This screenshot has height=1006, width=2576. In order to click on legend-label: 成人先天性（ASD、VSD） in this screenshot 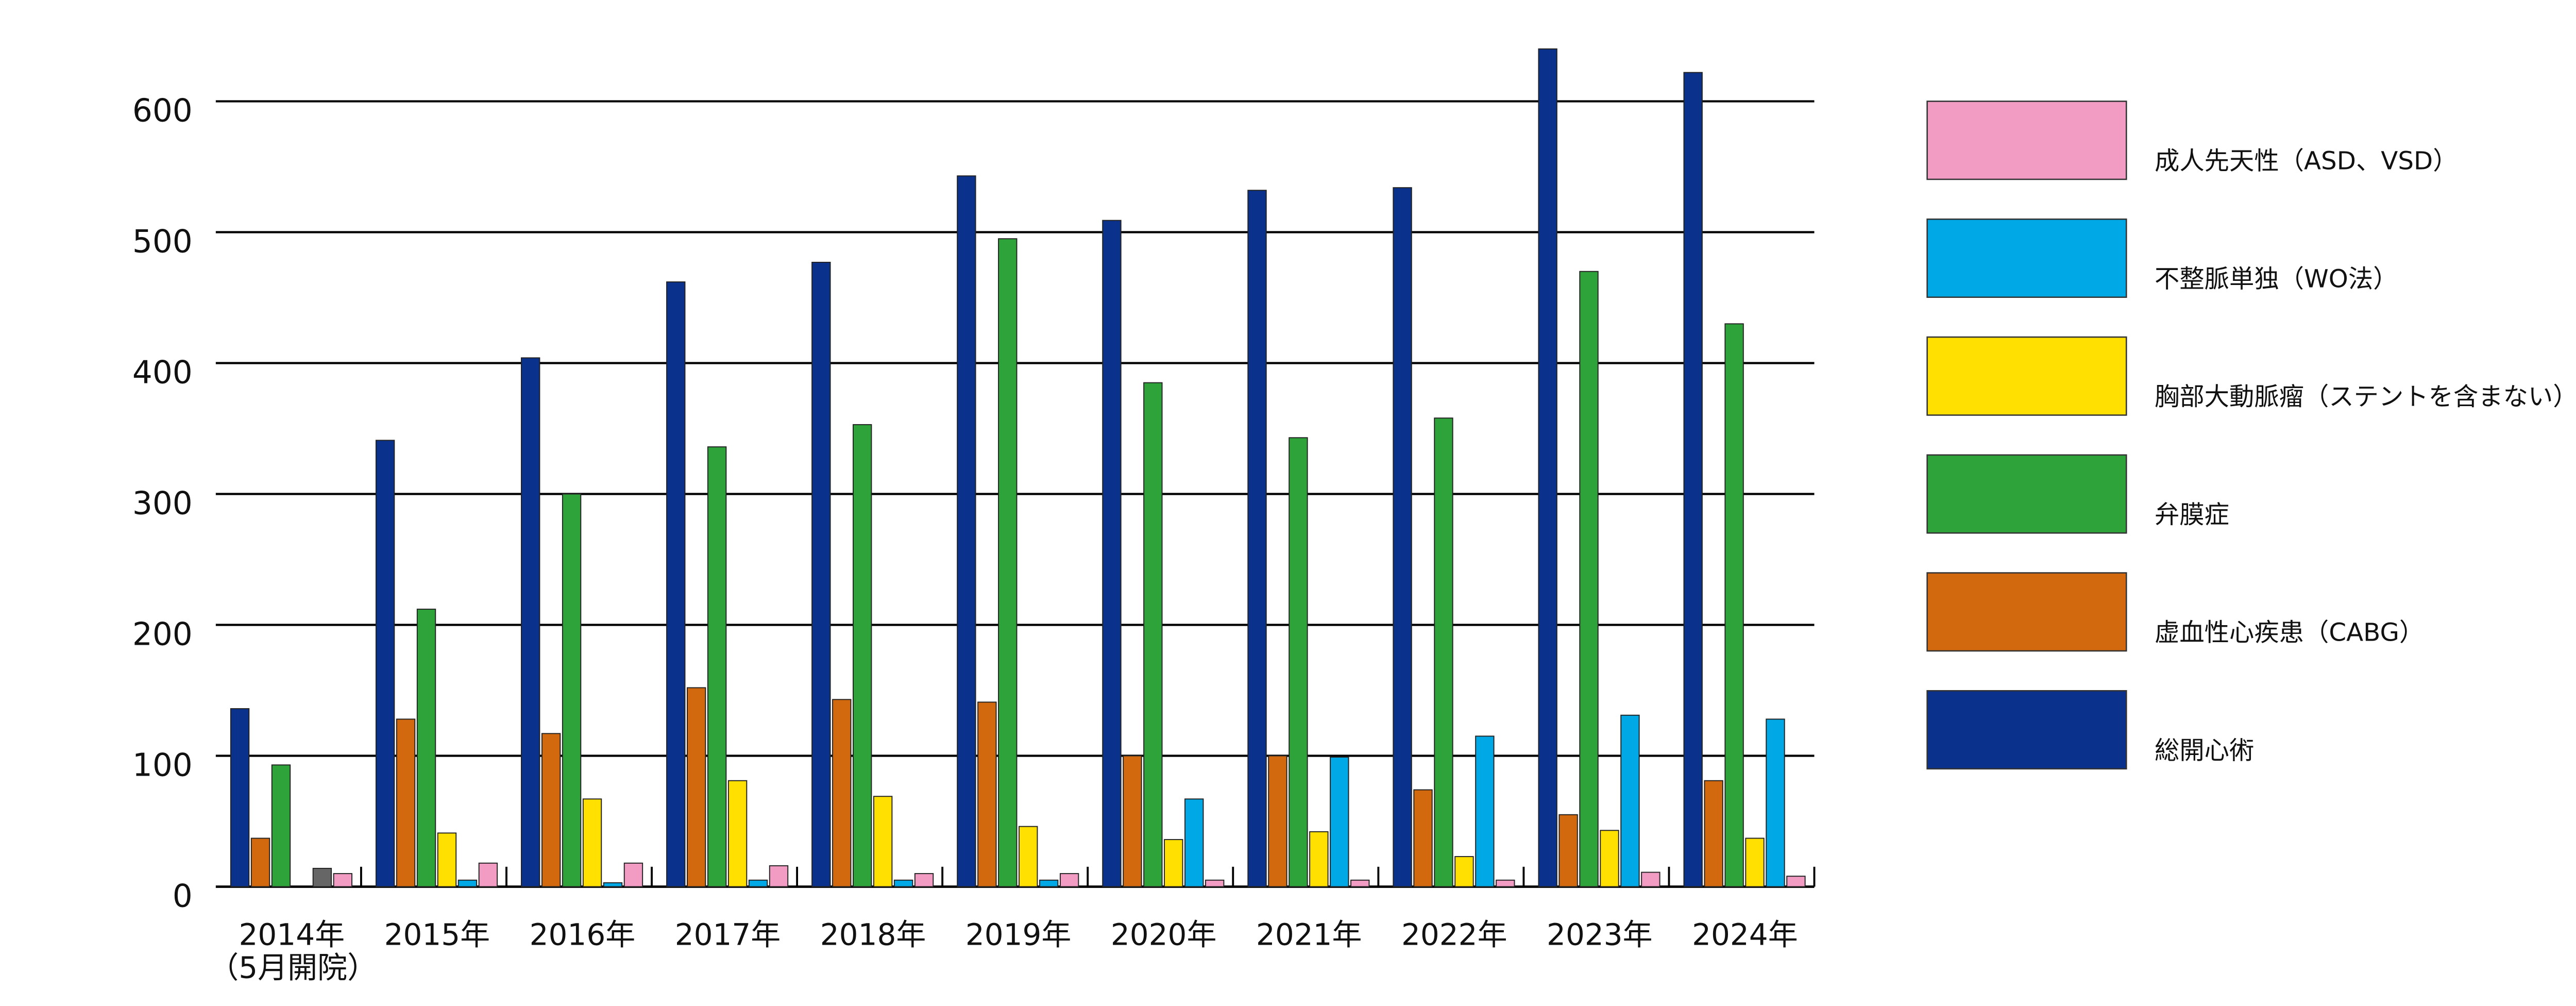, I will do `click(2306, 161)`.